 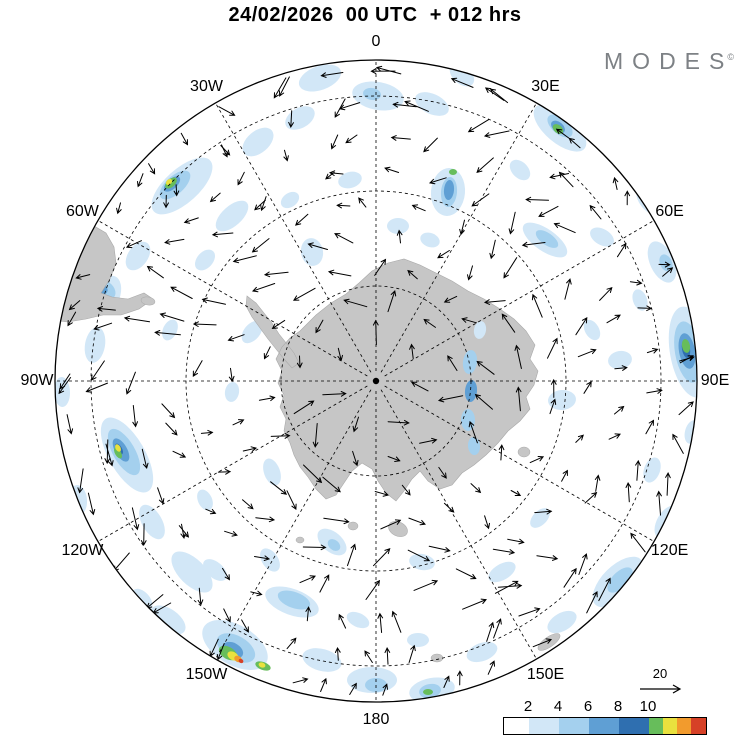 I want to click on copyright-mark: ©, so click(x=730, y=57).